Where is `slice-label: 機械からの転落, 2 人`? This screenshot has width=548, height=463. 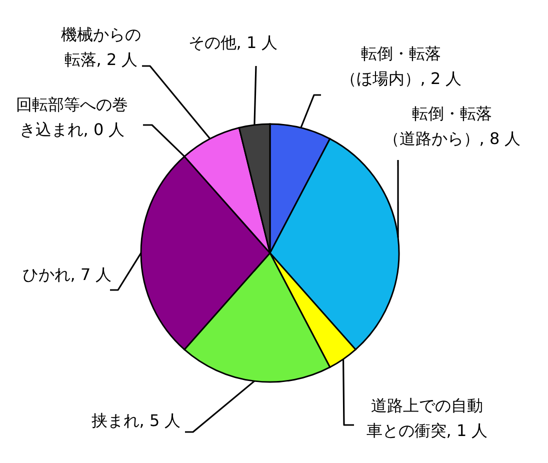 slice-label: 機械からの転落, 2 人 is located at coordinates (101, 46).